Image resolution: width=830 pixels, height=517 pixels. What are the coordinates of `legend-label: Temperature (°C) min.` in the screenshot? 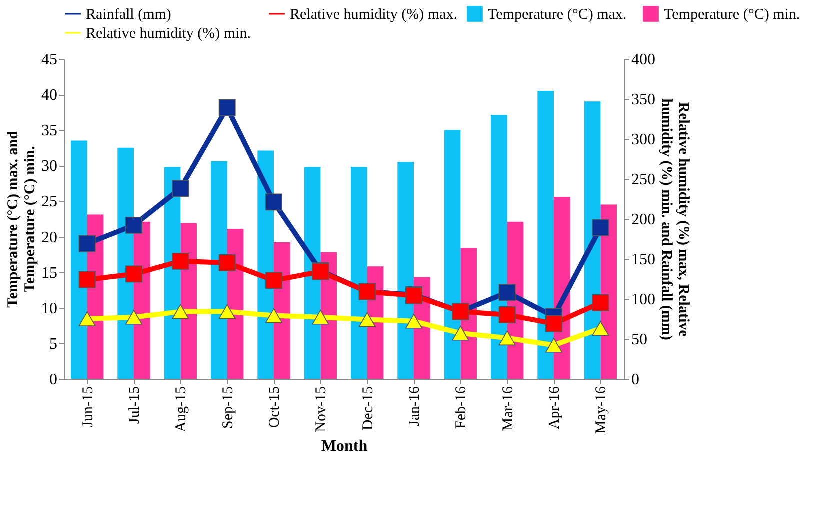 It's located at (732, 15).